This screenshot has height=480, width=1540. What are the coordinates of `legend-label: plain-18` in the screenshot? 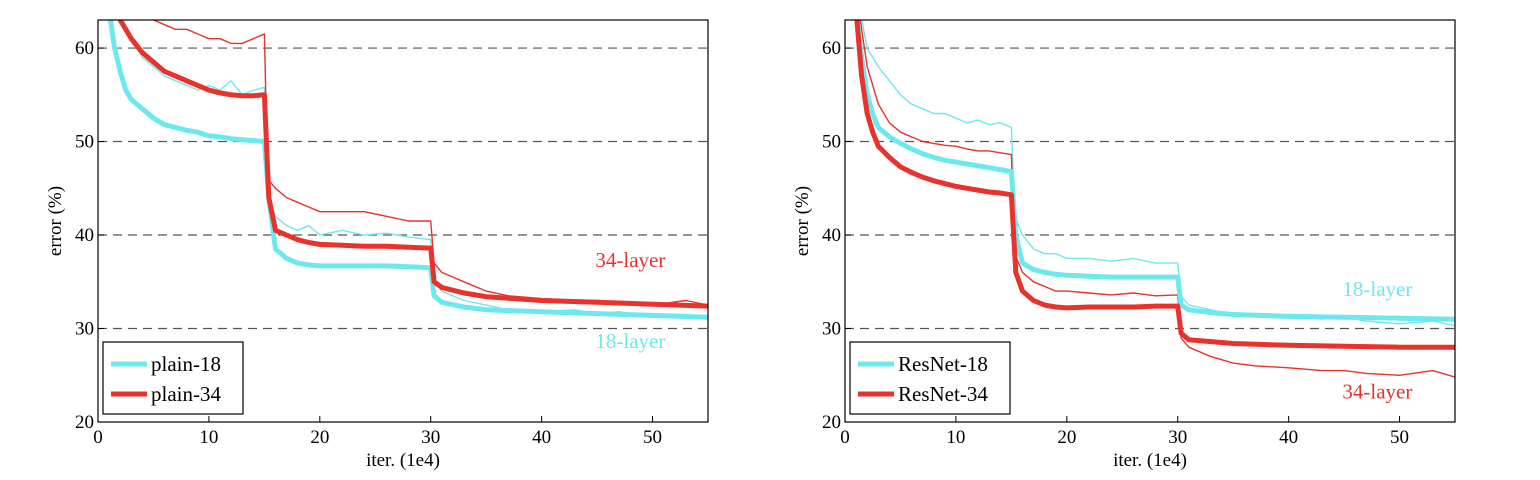 It's located at (186, 364).